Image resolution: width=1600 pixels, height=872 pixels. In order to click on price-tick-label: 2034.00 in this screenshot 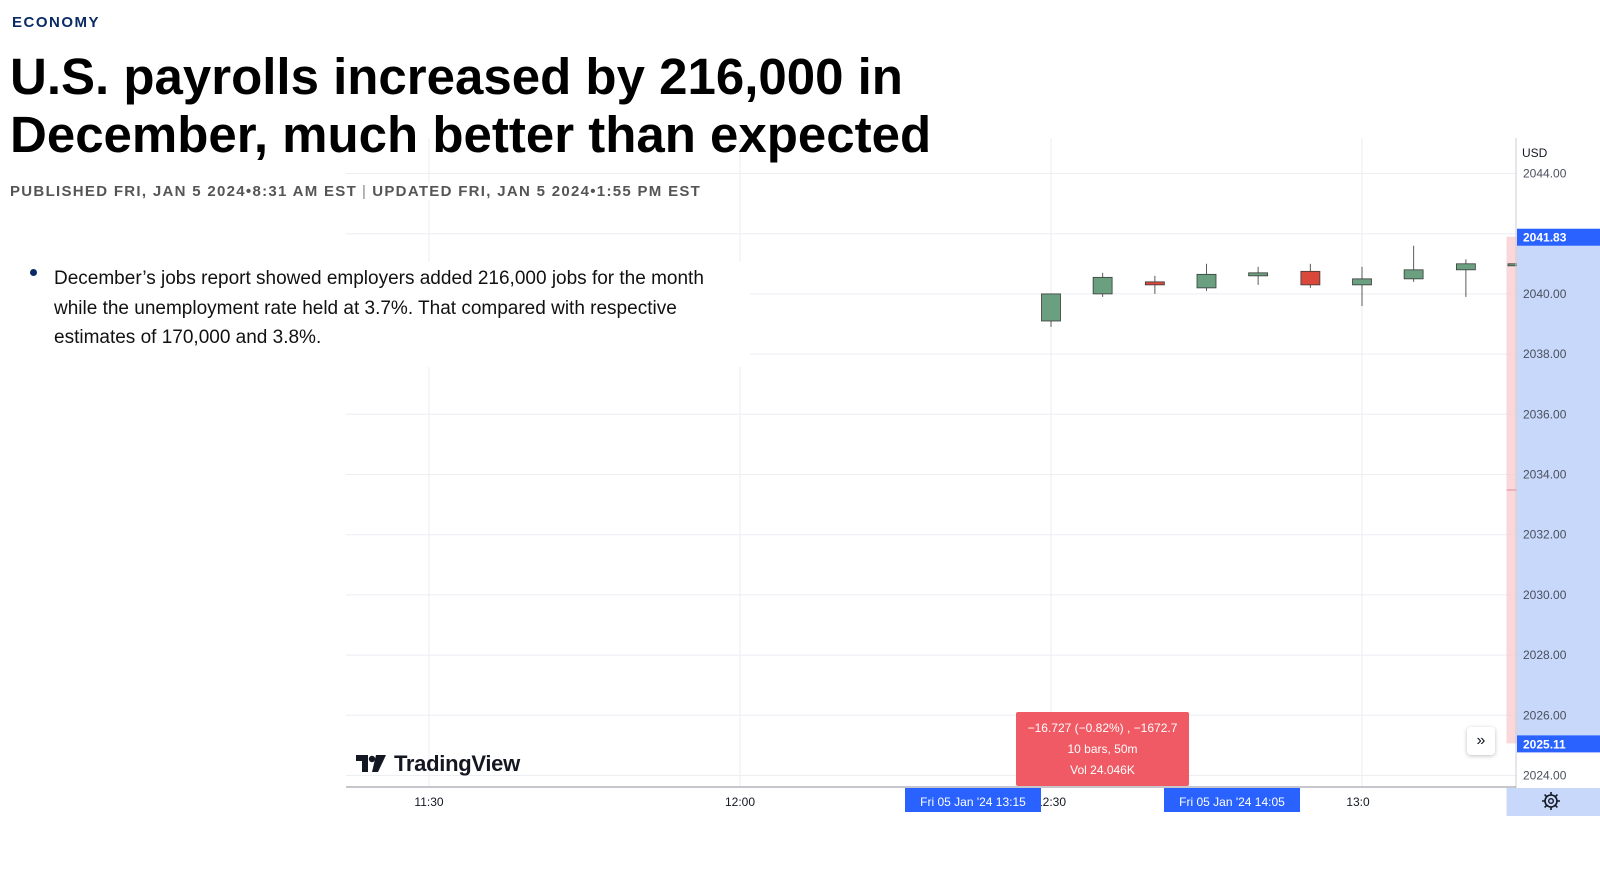, I will do `click(1545, 475)`.